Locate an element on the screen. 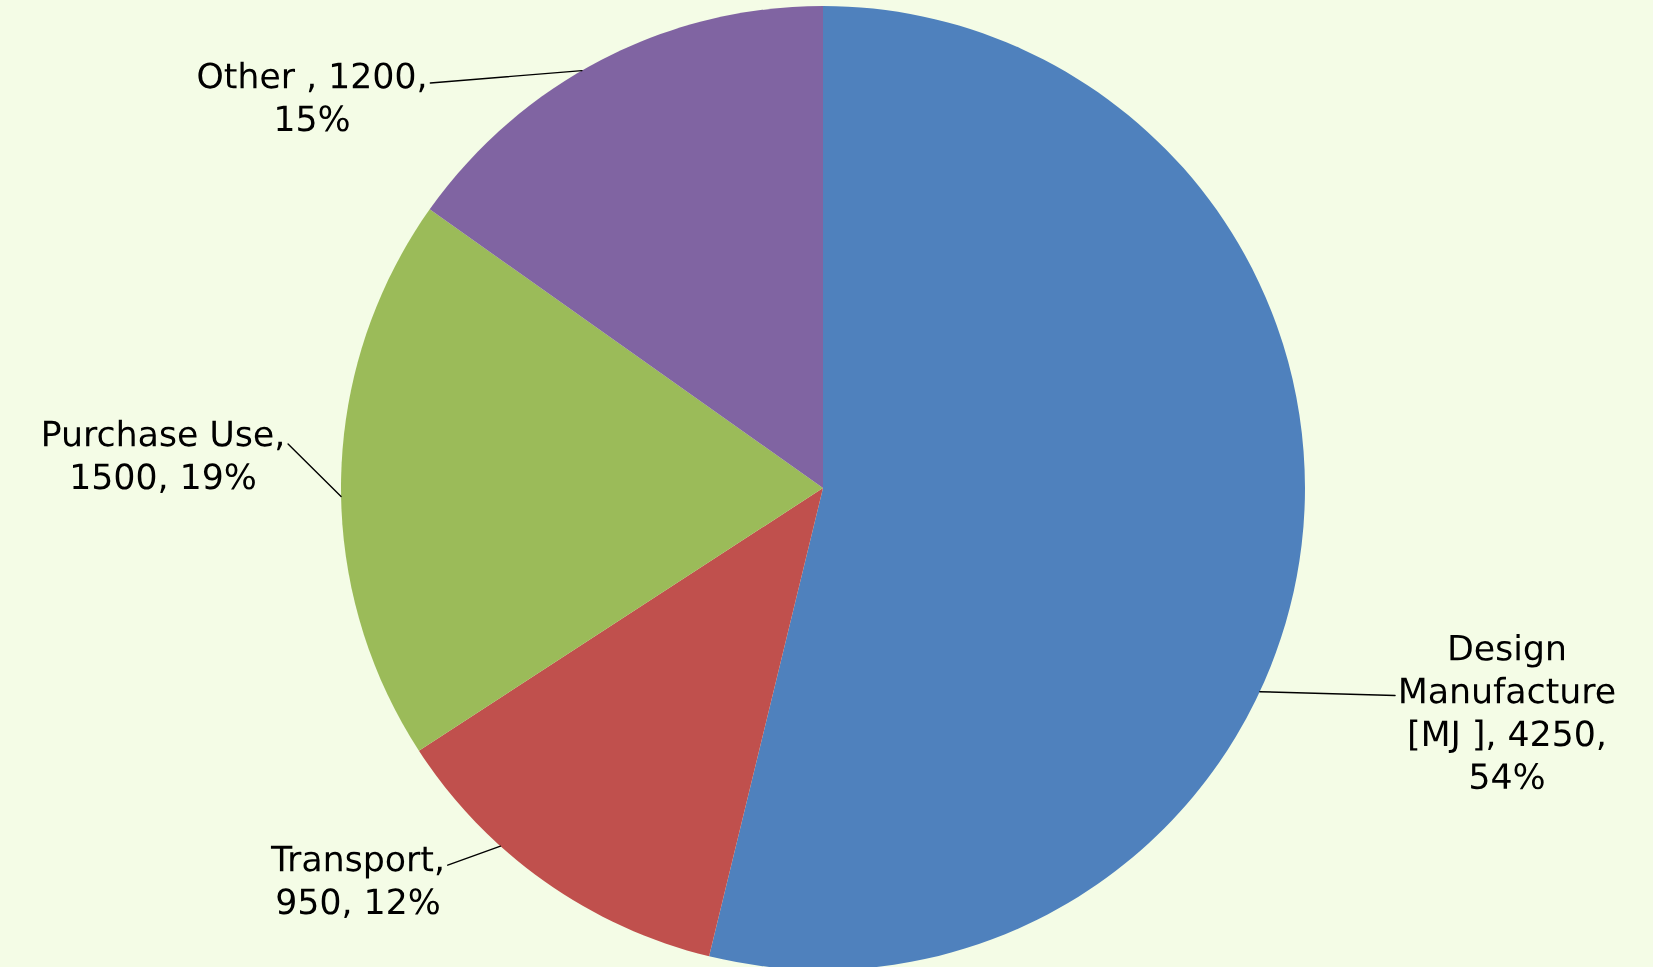 This screenshot has height=967, width=1653. slice-label: Purchase Use, 1500, 19% is located at coordinates (163, 456).